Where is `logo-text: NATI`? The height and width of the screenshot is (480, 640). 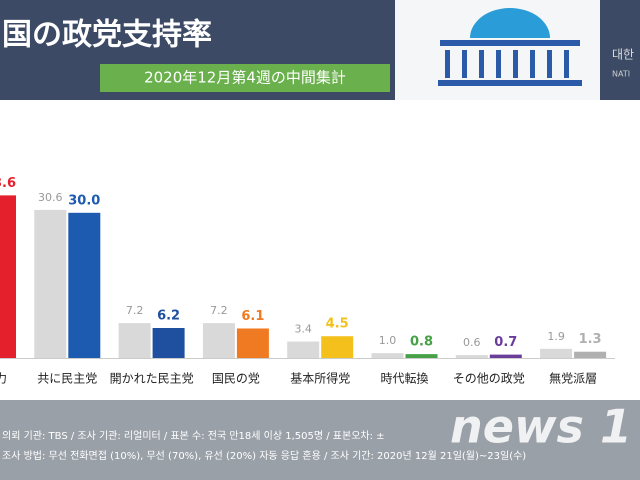 logo-text: NATI is located at coordinates (621, 74).